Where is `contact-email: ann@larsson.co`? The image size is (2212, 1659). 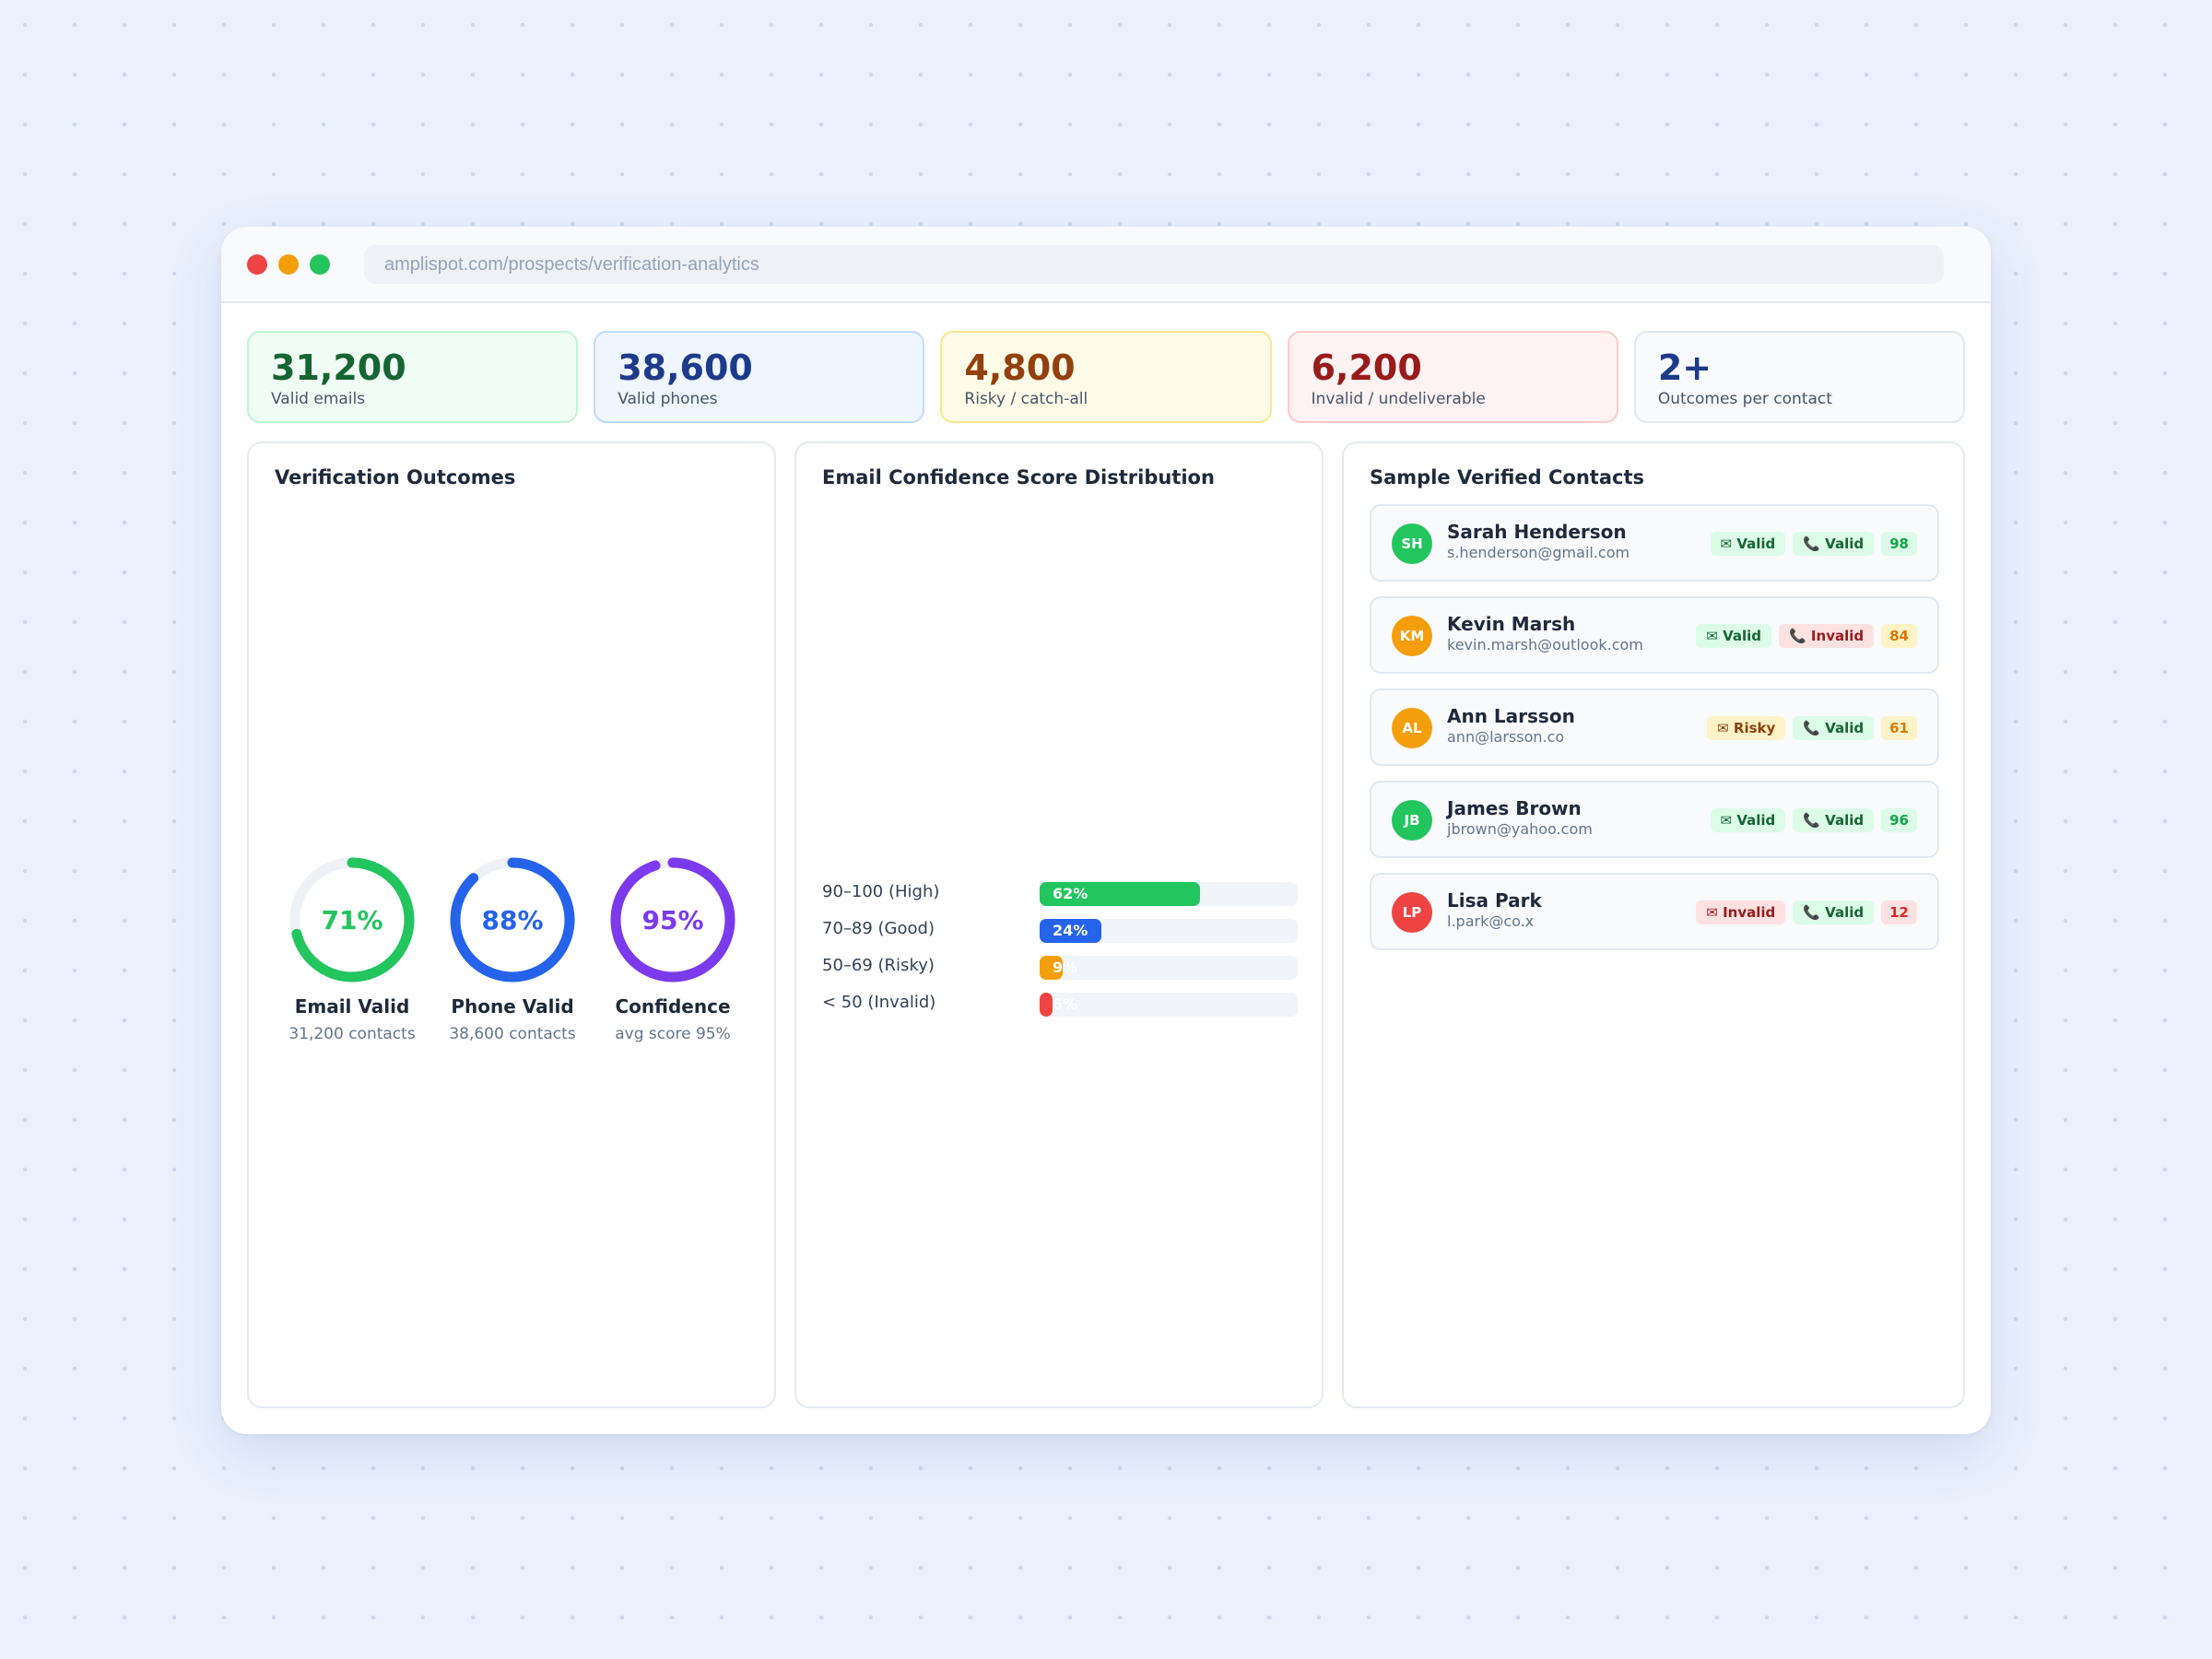 contact-email: ann@larsson.co is located at coordinates (1506, 737).